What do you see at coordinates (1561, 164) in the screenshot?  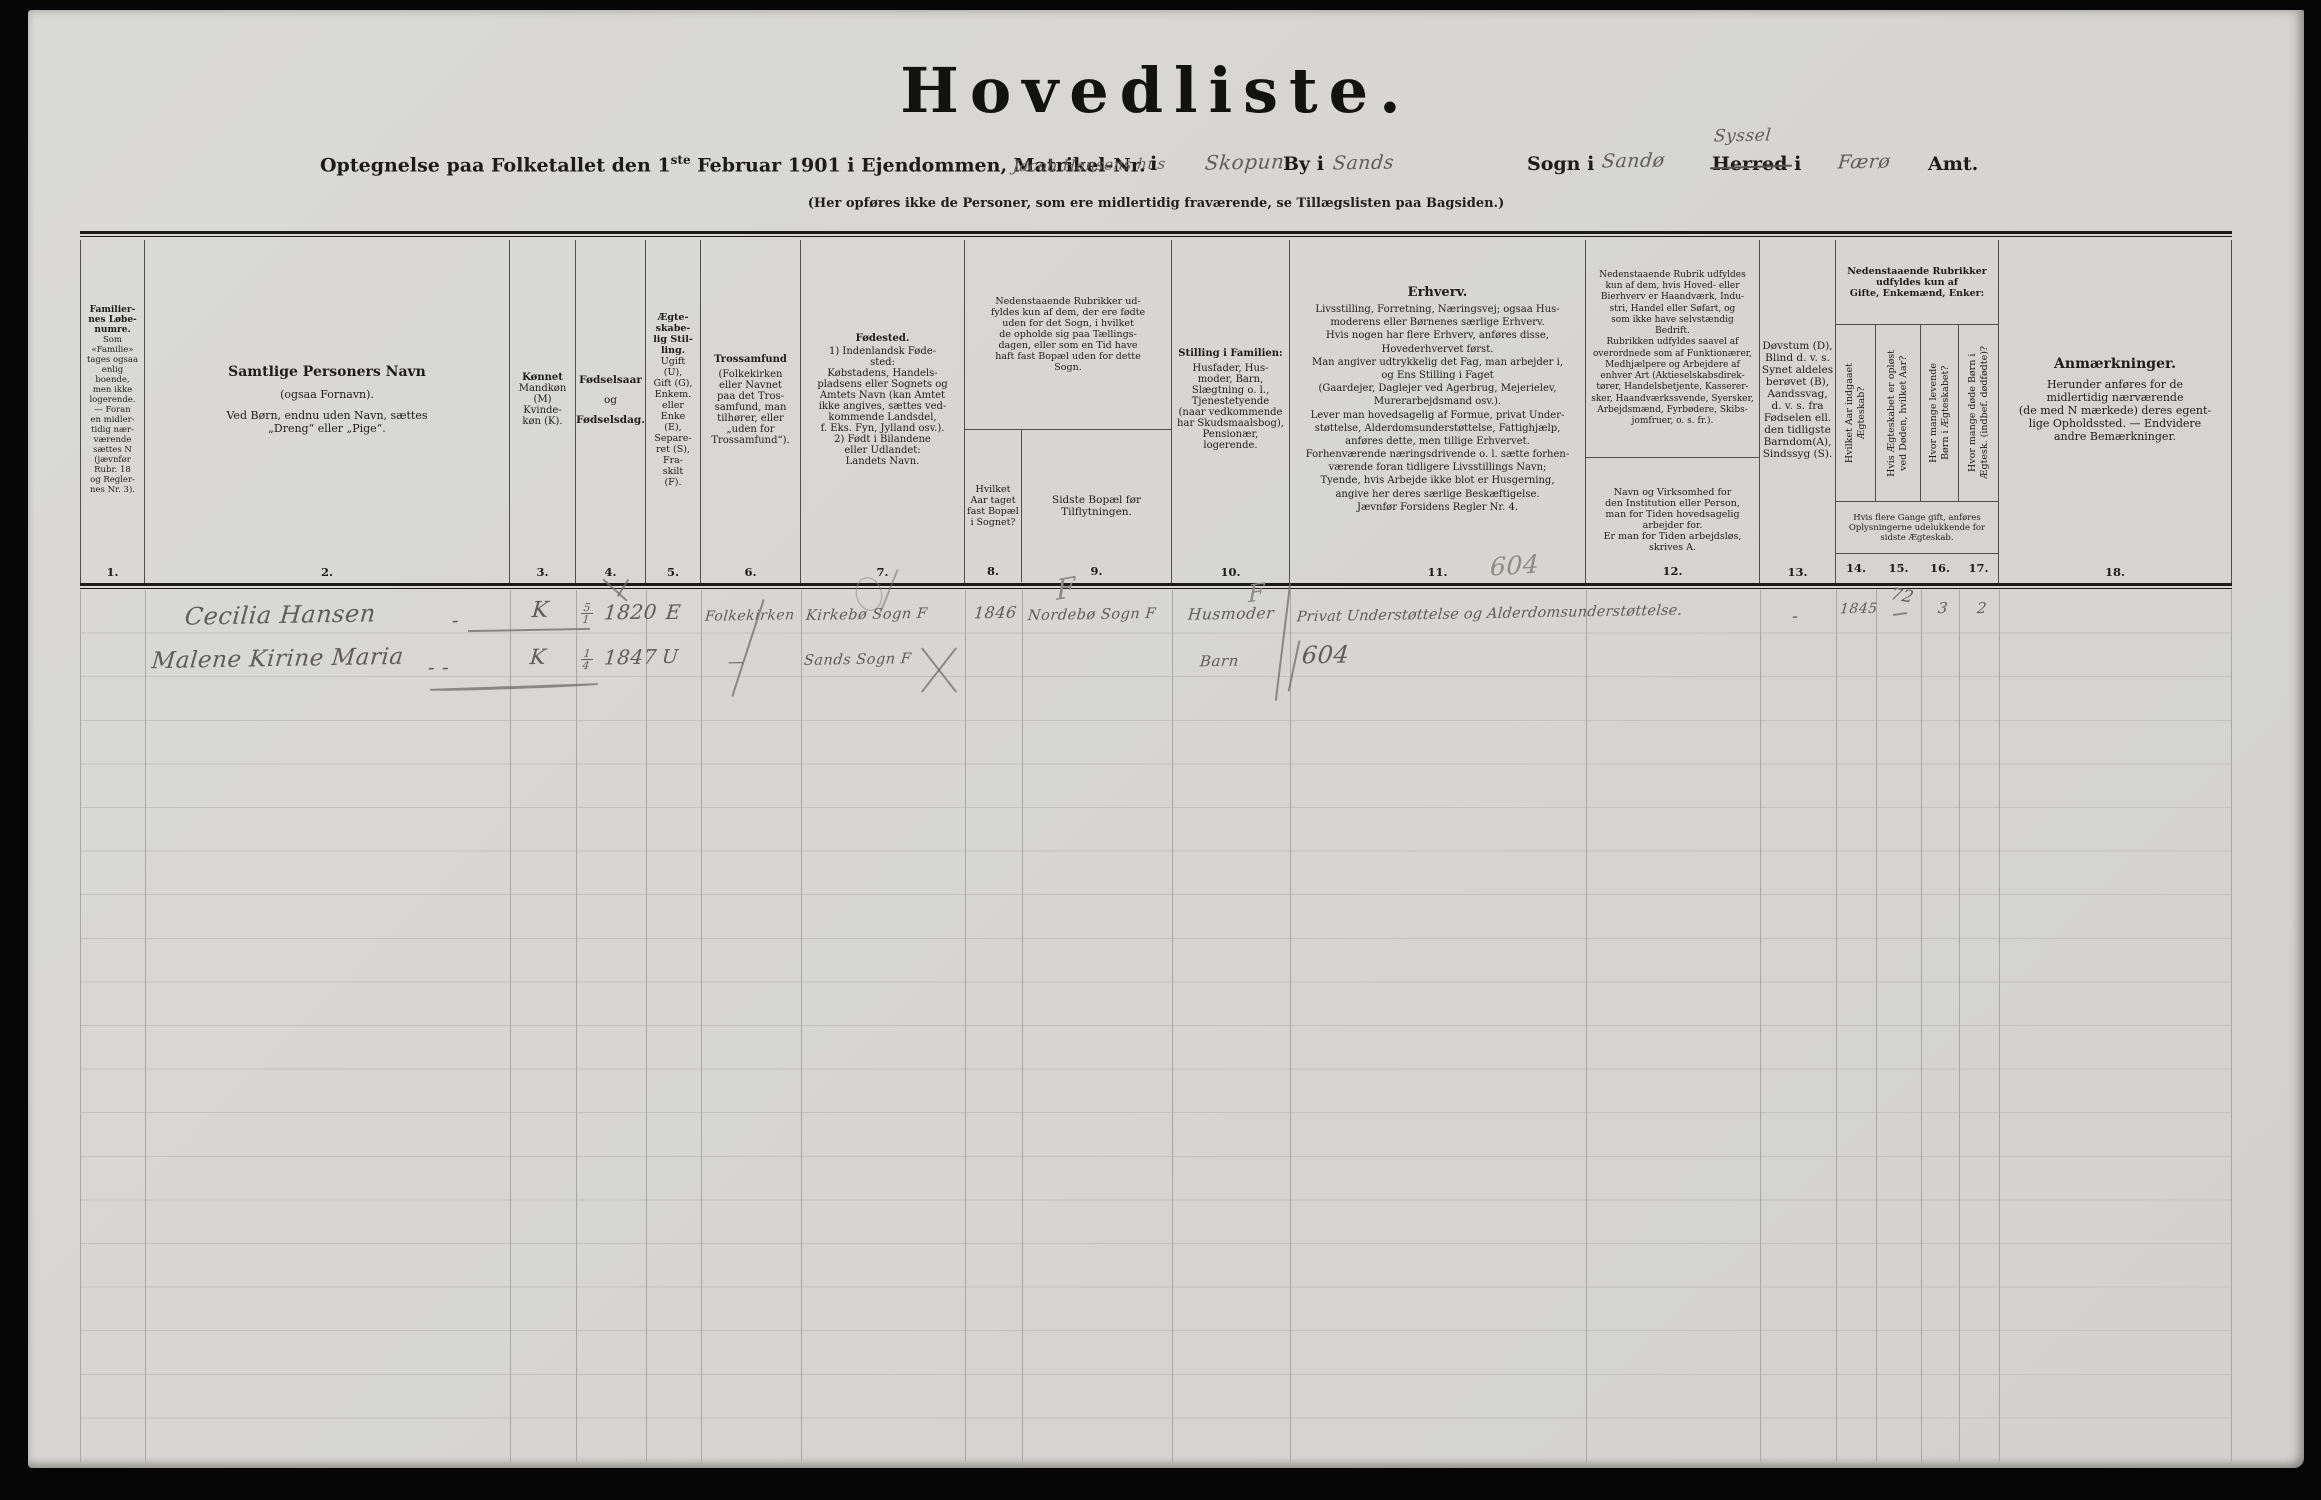 I see `printed-sogn-label: Sogn i` at bounding box center [1561, 164].